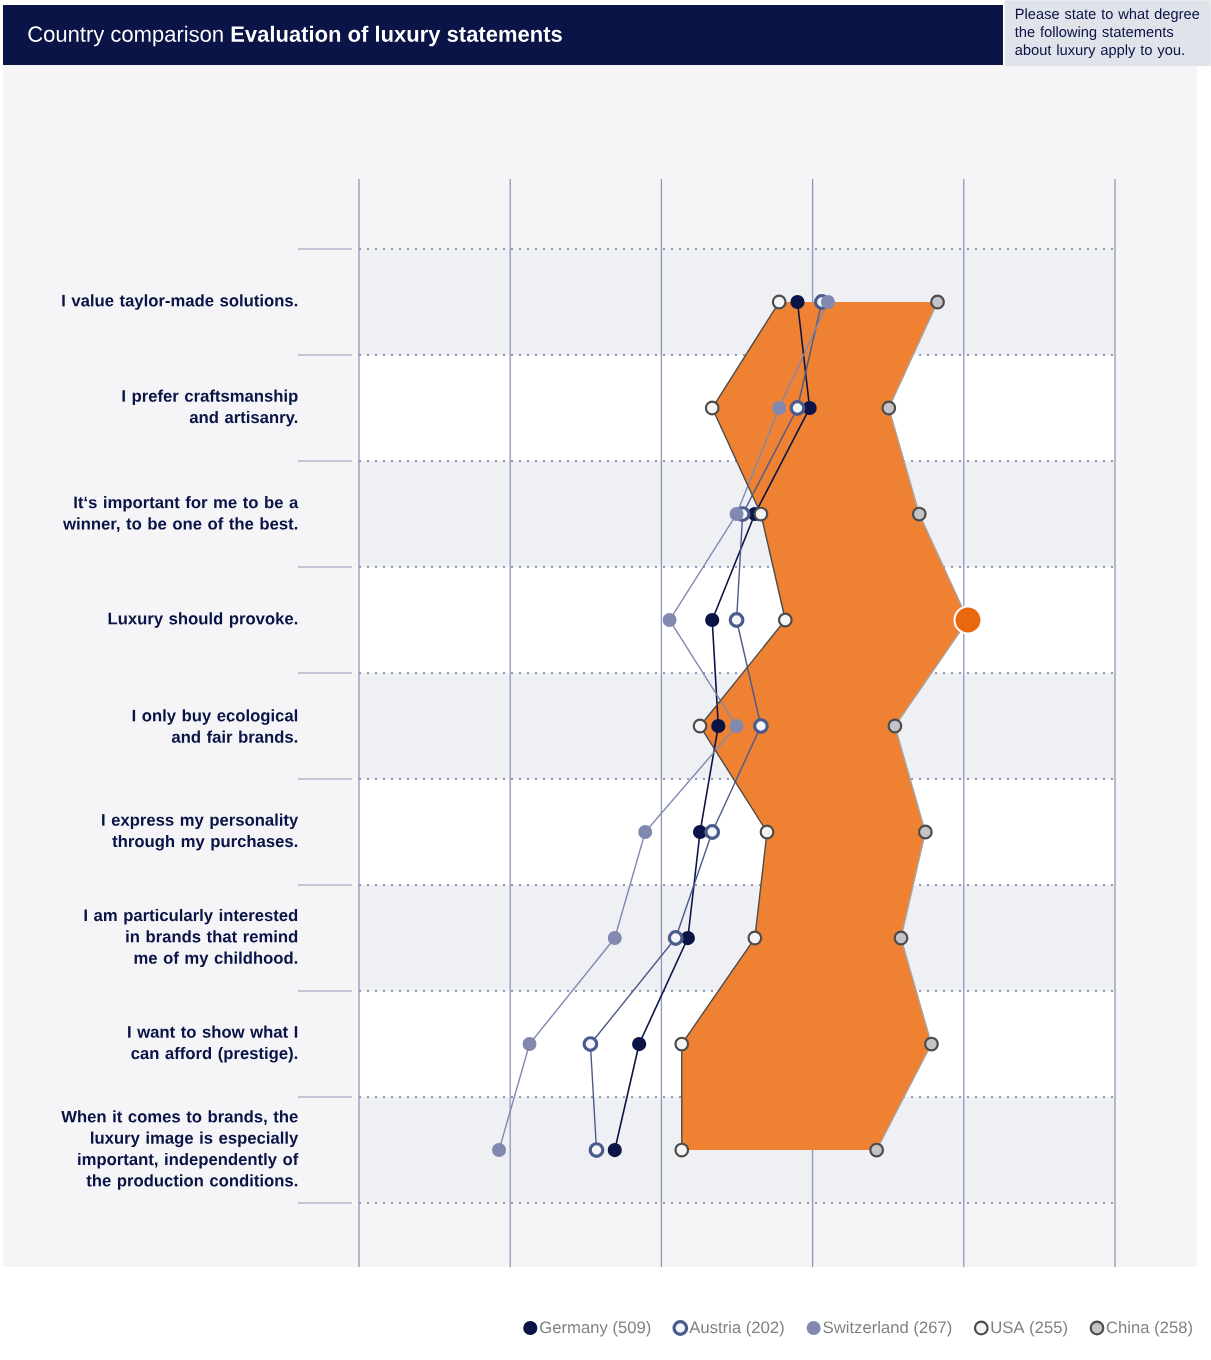  What do you see at coordinates (295, 36) in the screenshot?
I see `chart-title: Country comparison Evaluation of luxury statements` at bounding box center [295, 36].